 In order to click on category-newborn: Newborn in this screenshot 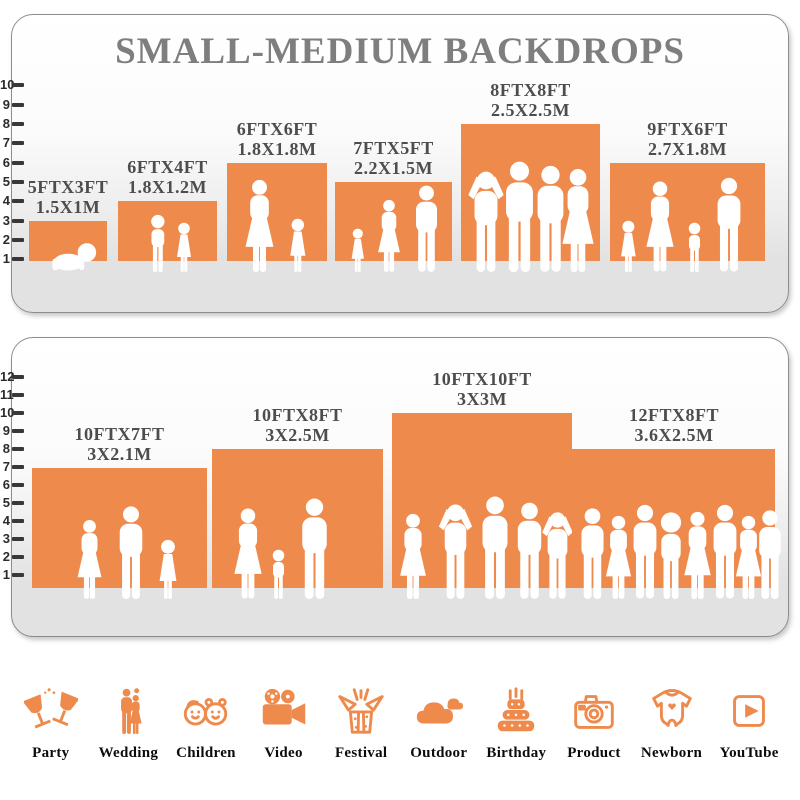, I will do `click(672, 711)`.